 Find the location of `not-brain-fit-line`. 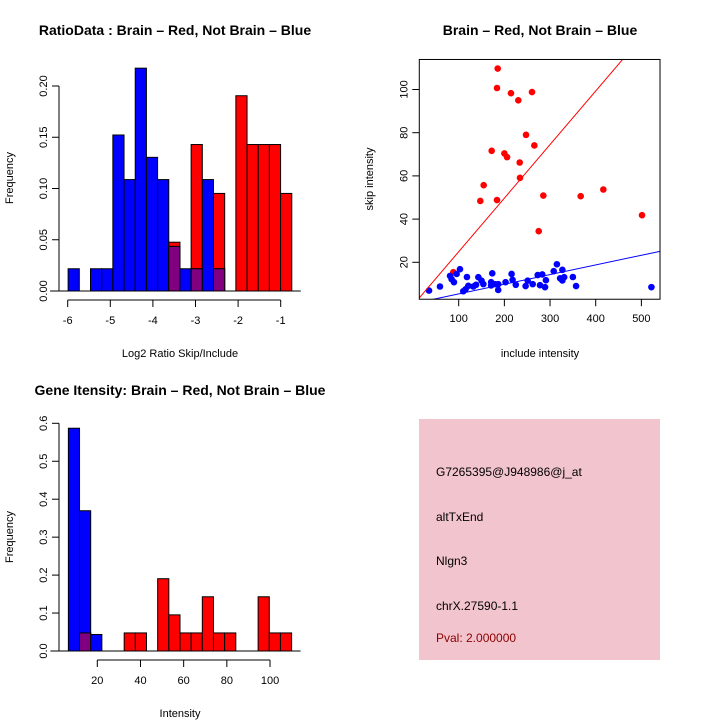

not-brain-fit-line is located at coordinates (546, 275).